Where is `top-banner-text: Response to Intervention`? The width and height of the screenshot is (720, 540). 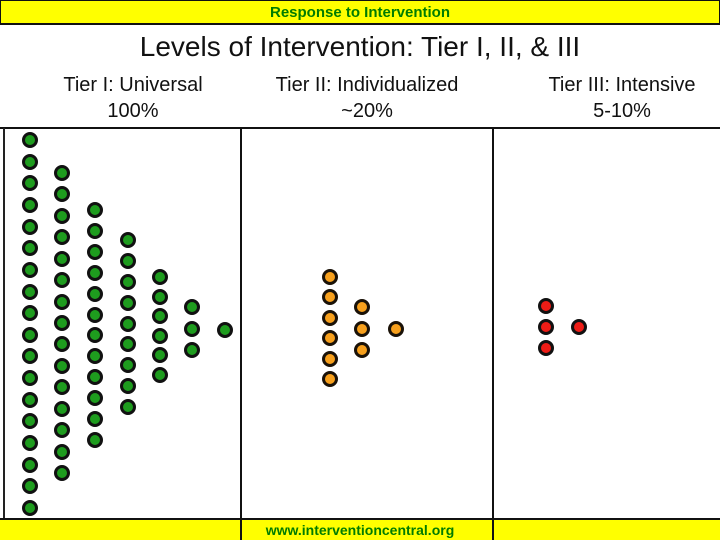 top-banner-text: Response to Intervention is located at coordinates (360, 12).